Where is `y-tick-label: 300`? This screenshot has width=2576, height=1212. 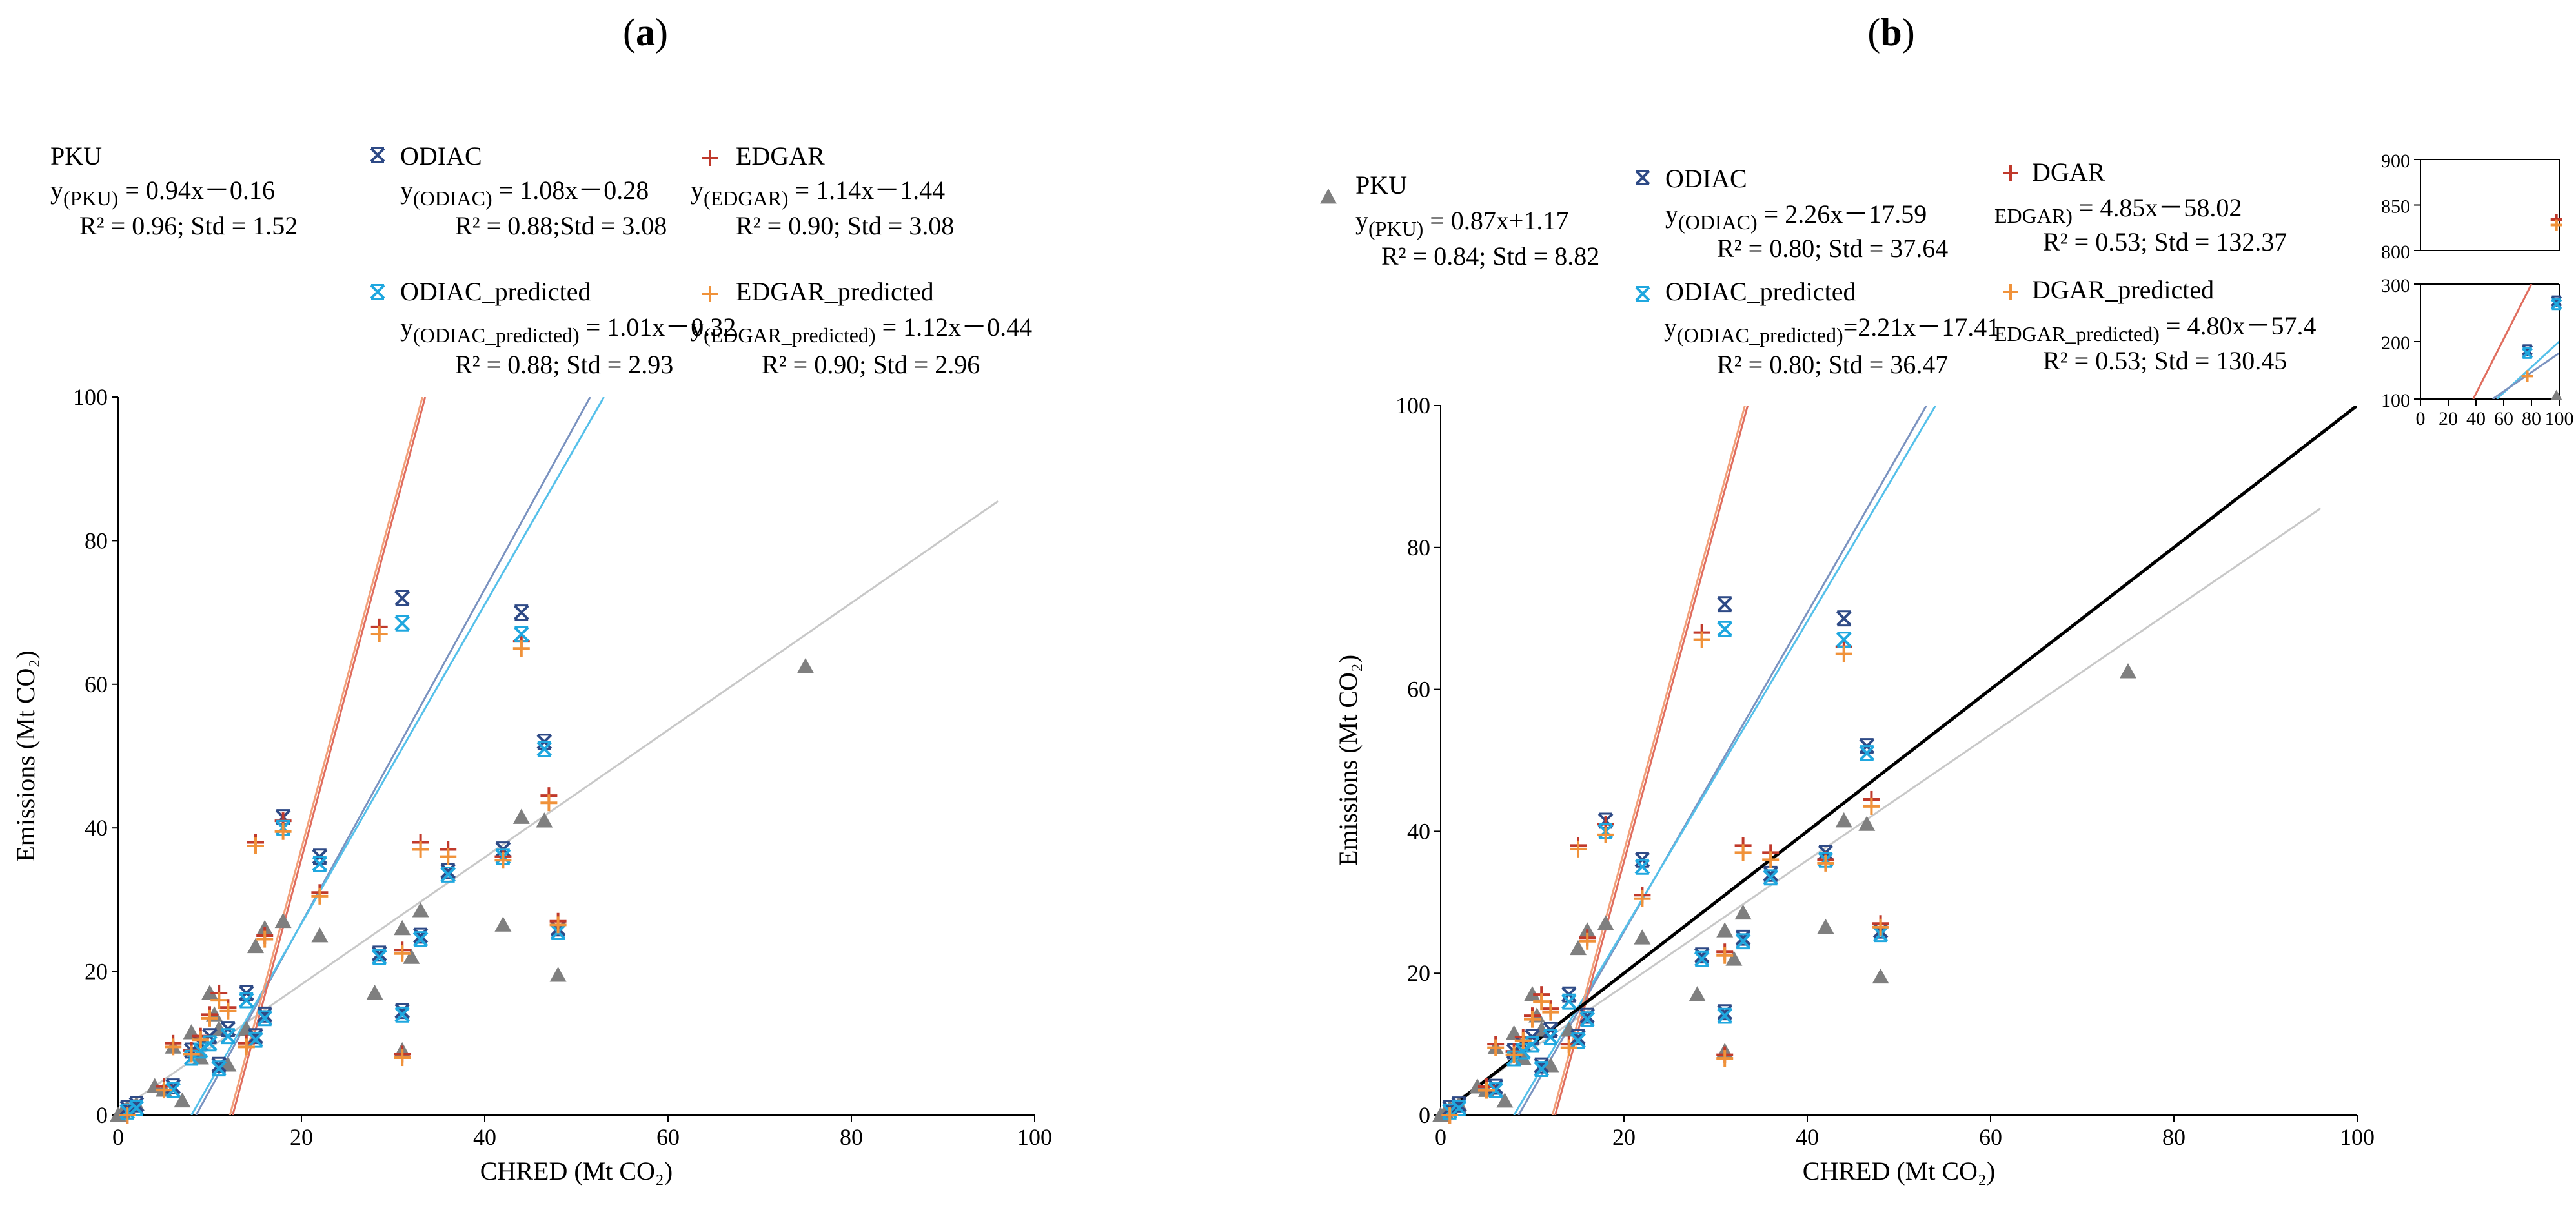
y-tick-label: 300 is located at coordinates (2395, 285).